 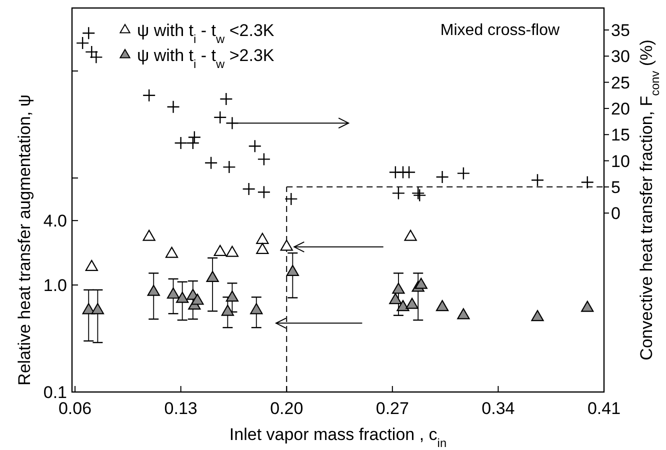 What do you see at coordinates (392, 408) in the screenshot?
I see `x-tick-label: 0.27` at bounding box center [392, 408].